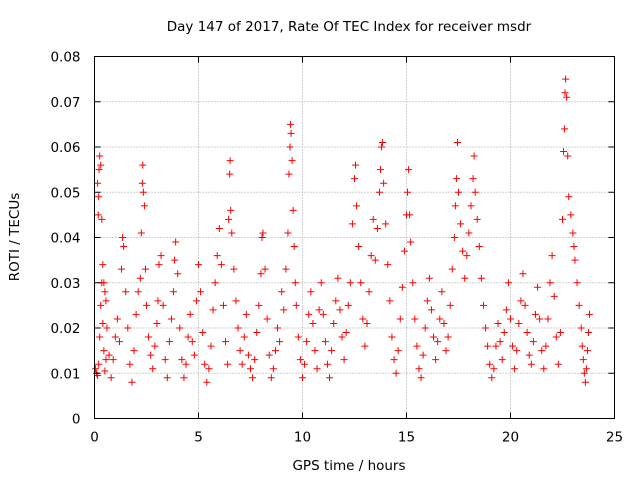 This screenshot has height=485, width=640. What do you see at coordinates (65, 58) in the screenshot?
I see `y-tick-label: 0.08` at bounding box center [65, 58].